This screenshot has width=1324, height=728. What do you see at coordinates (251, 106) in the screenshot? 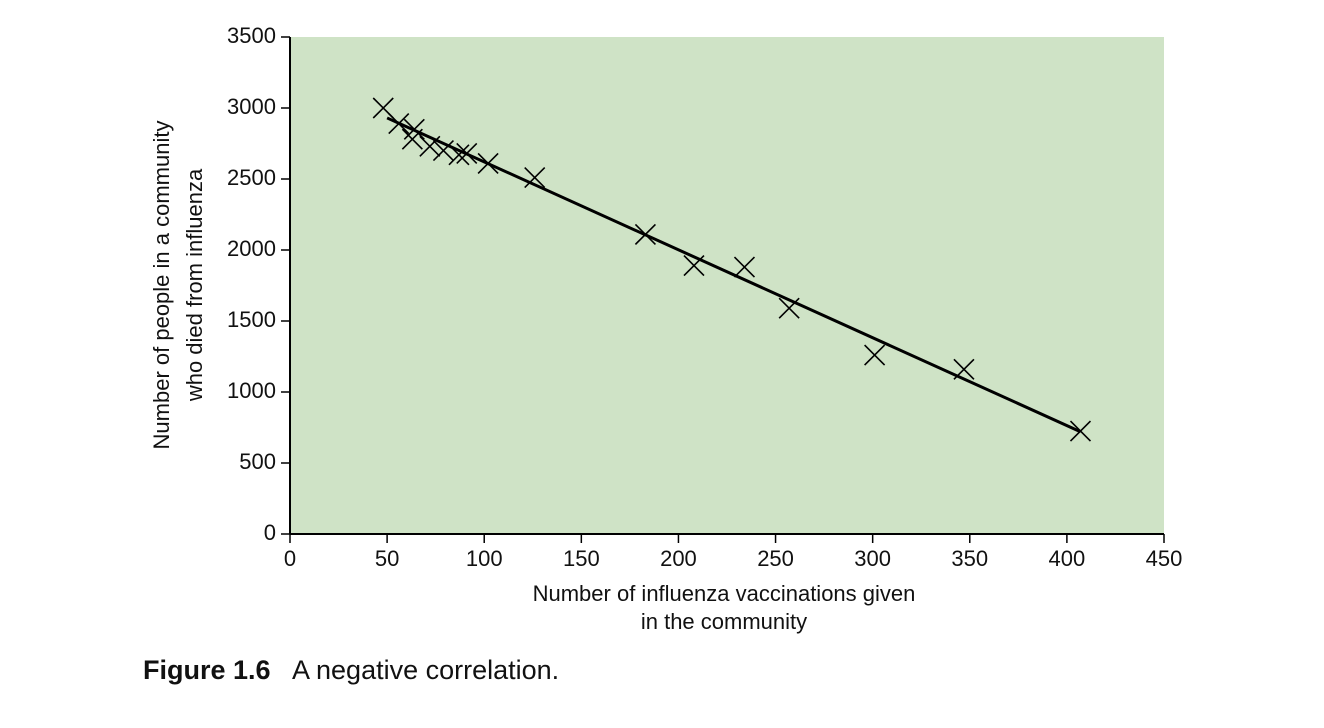
I see `y-tick-label: 3000` at bounding box center [251, 106].